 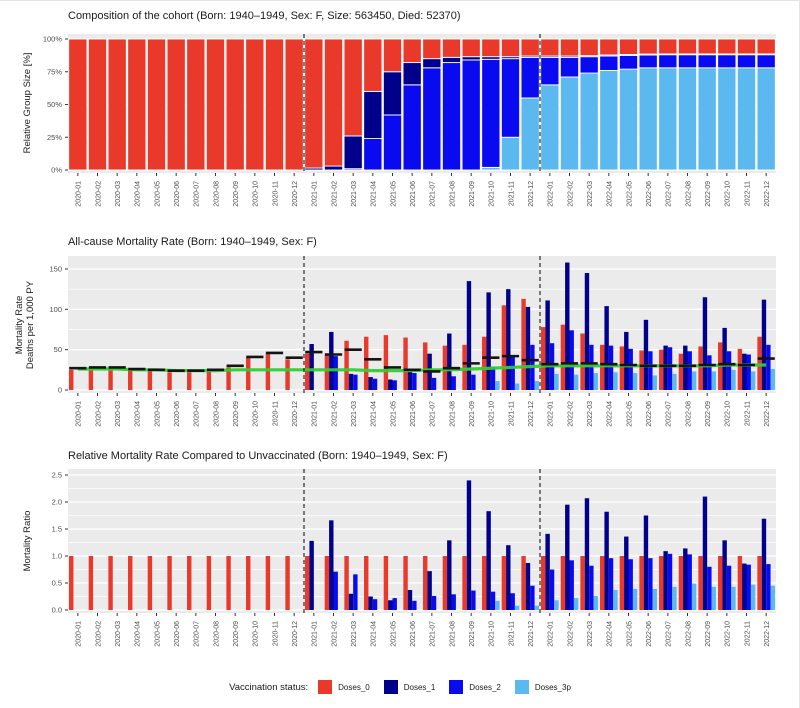 What do you see at coordinates (354, 414) in the screenshot?
I see `x-tick-label: 2021-03` at bounding box center [354, 414].